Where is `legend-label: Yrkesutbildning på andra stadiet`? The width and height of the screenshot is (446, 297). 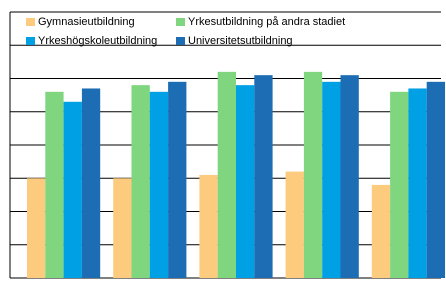
legend-label: Yrkesutbildning på andra stadiet is located at coordinates (266, 22).